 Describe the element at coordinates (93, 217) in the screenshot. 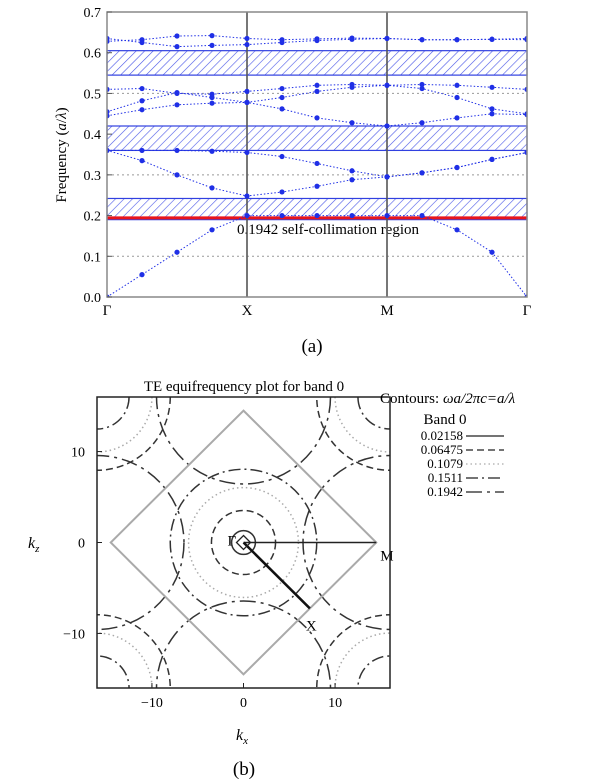

I see `y-tick-label: 0.2` at that location.